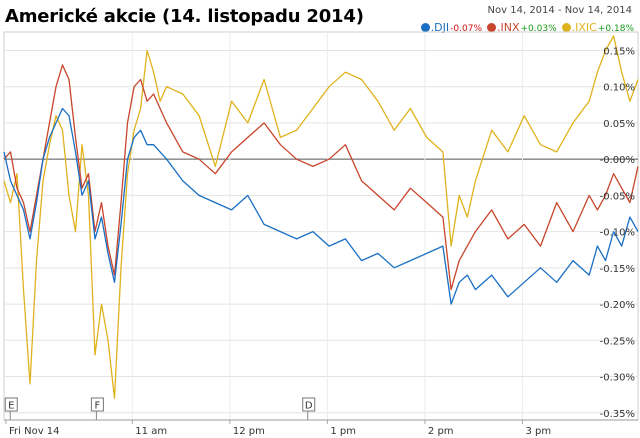 This screenshot has height=438, width=640. What do you see at coordinates (617, 414) in the screenshot?
I see `y-tick-label: -0.35%` at bounding box center [617, 414].